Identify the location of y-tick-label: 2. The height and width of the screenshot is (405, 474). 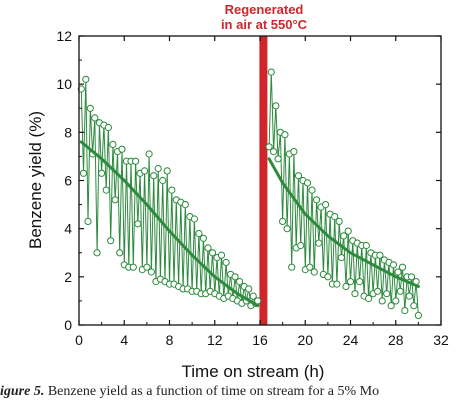
(68, 277).